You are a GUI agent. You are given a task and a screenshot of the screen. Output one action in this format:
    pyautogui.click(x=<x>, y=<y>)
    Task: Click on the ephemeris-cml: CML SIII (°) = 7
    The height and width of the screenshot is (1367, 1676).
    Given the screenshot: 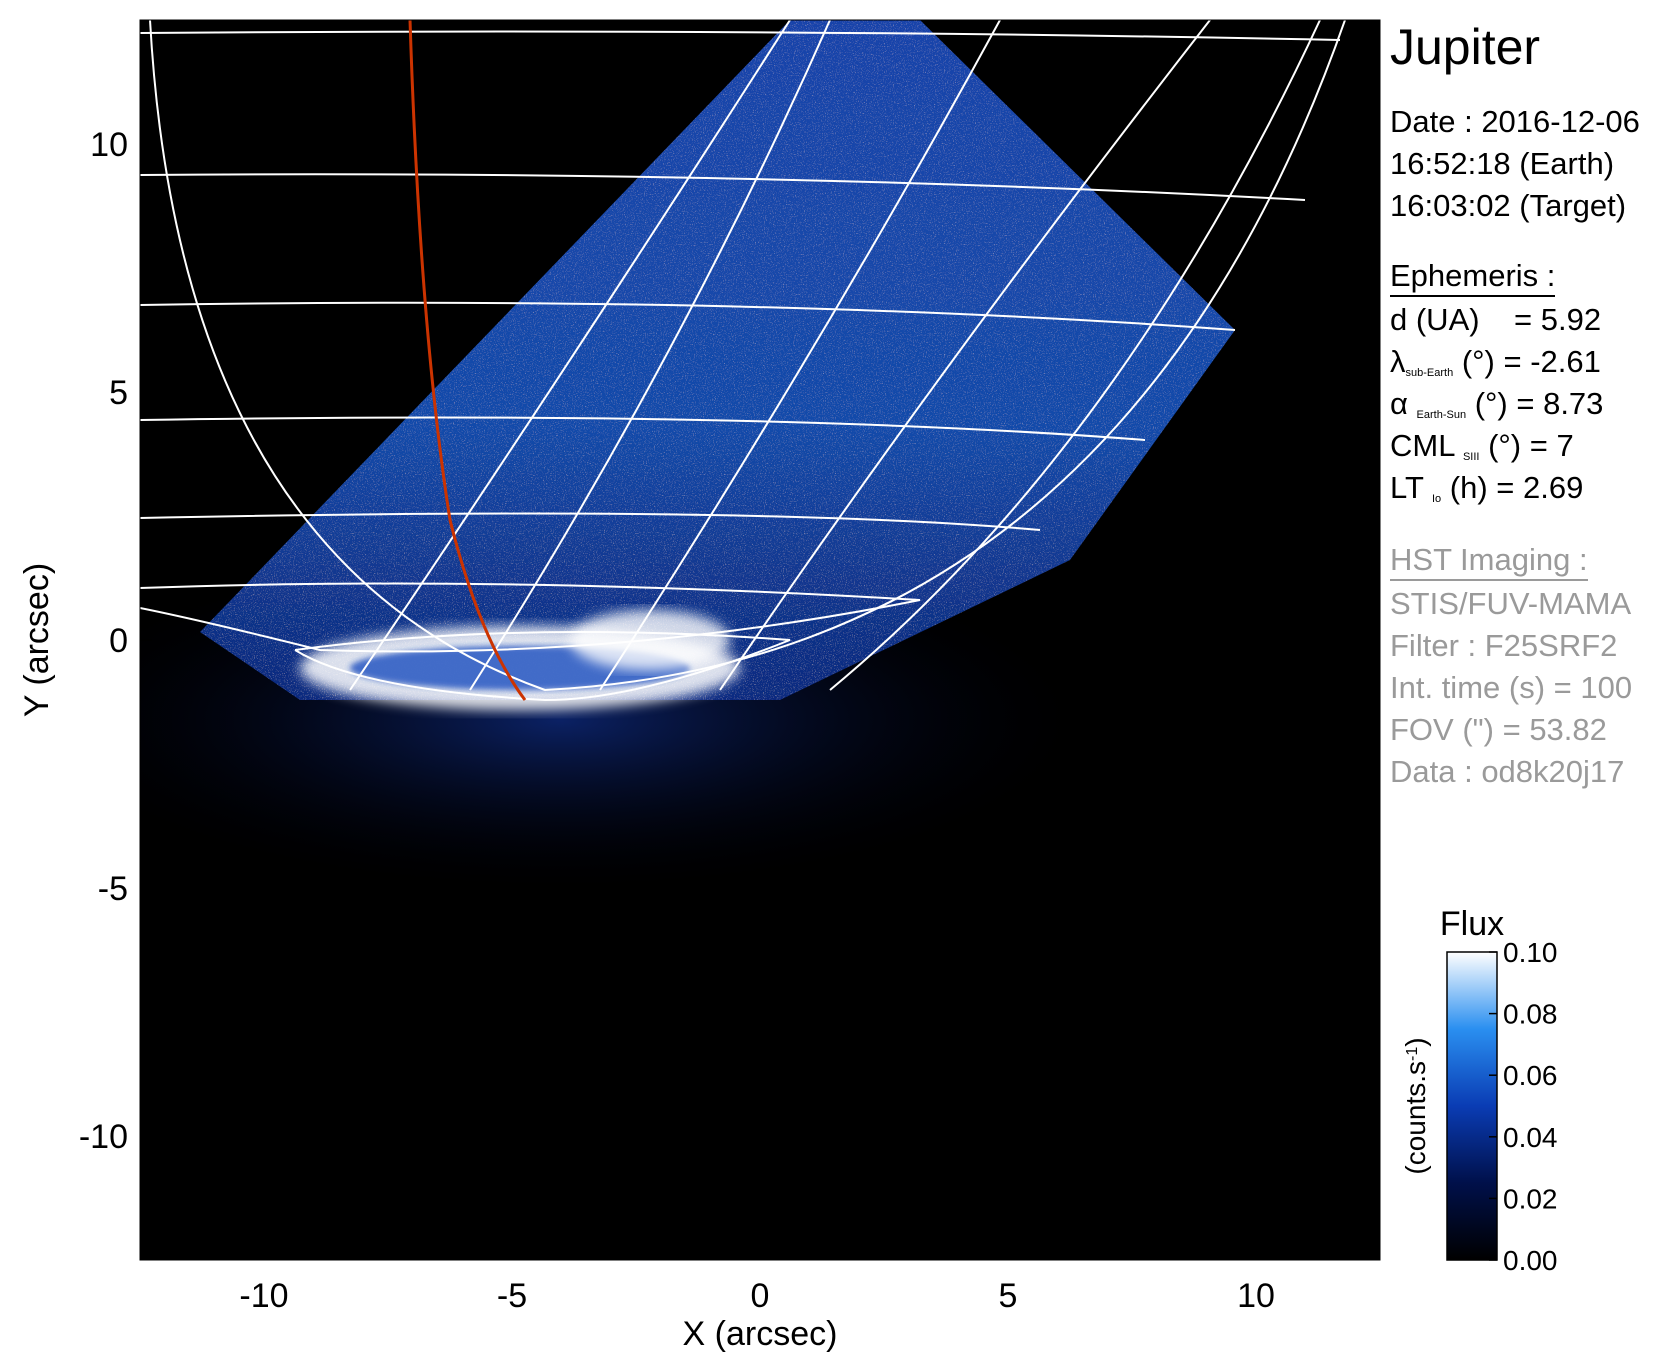 What is the action you would take?
    pyautogui.click(x=1482, y=445)
    